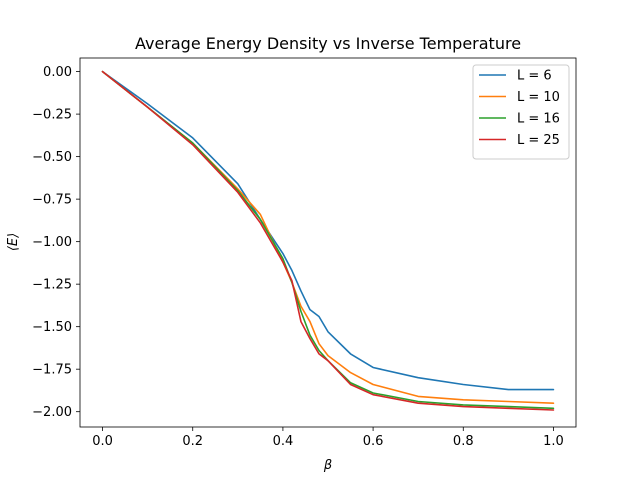 This screenshot has height=480, width=640. I want to click on y-tick-label: −0.50, so click(52, 157).